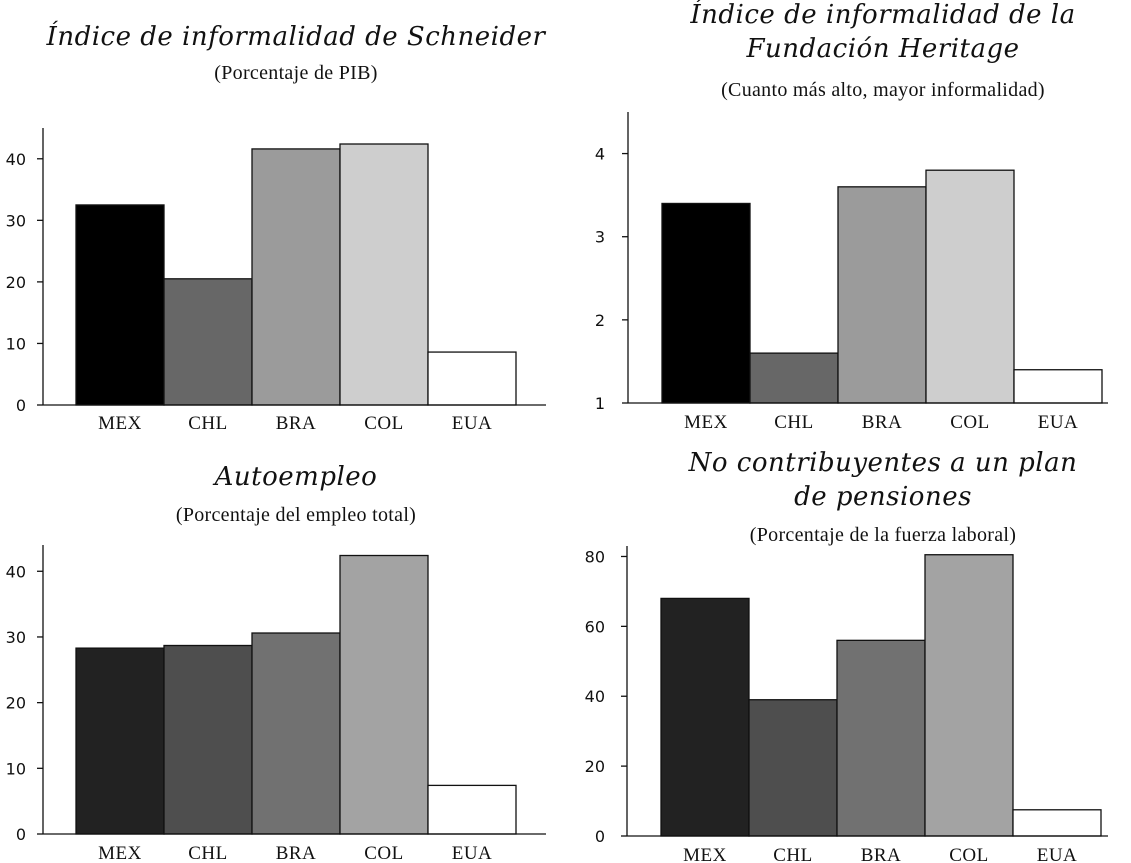 The image size is (1131, 863). Describe the element at coordinates (472, 378) in the screenshot. I see `chart-1-bar-eua` at that location.